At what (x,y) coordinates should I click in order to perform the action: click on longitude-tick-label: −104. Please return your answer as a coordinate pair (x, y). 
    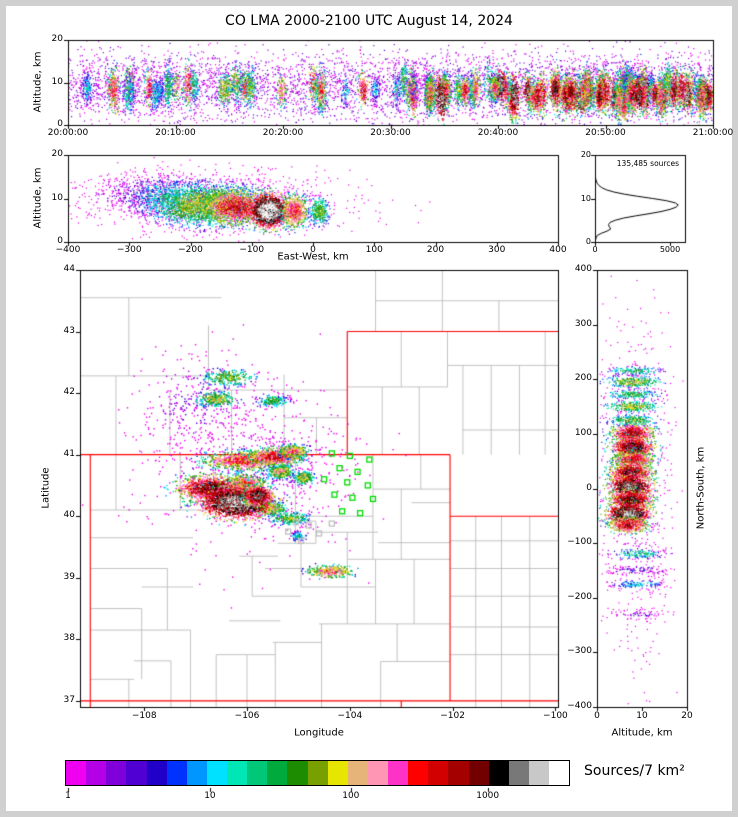
    Looking at the image, I should click on (350, 716).